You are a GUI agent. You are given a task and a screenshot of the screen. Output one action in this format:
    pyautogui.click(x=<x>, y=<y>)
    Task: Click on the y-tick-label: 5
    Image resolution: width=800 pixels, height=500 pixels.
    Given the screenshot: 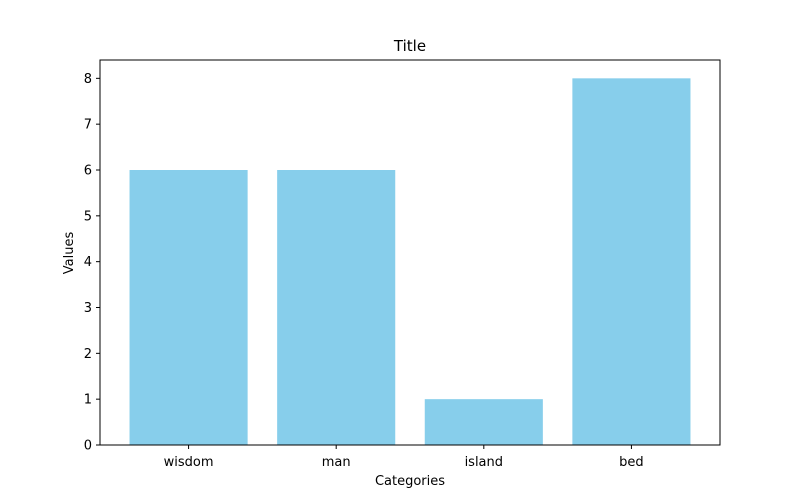 What is the action you would take?
    pyautogui.click(x=88, y=216)
    